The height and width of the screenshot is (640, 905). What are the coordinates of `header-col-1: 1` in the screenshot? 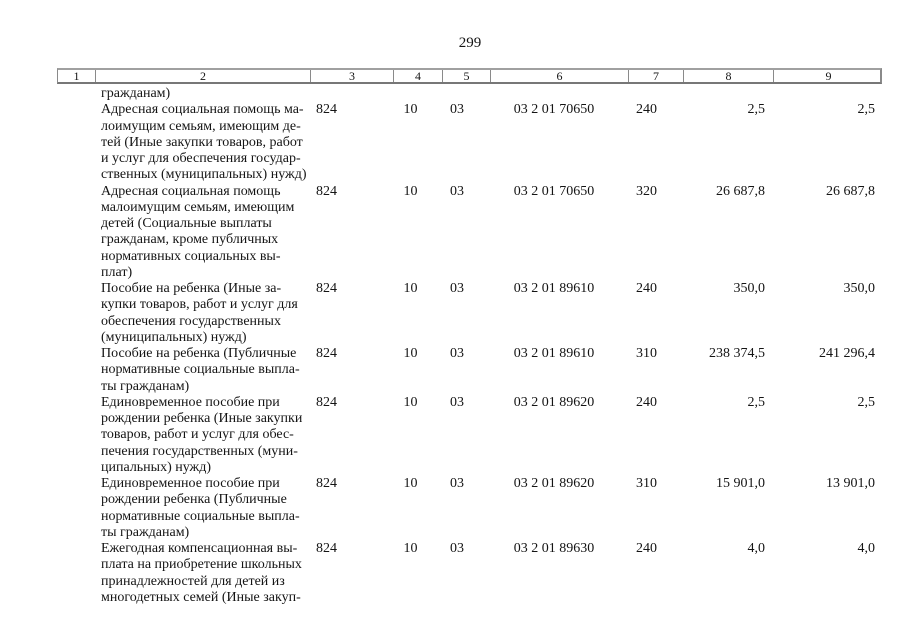 It's located at (76, 76).